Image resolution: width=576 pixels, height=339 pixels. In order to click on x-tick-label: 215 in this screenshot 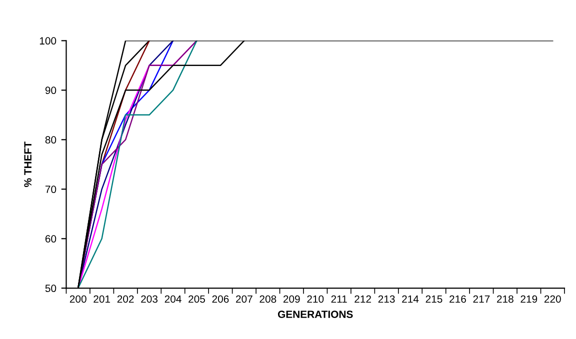, I will do `click(434, 299)`.